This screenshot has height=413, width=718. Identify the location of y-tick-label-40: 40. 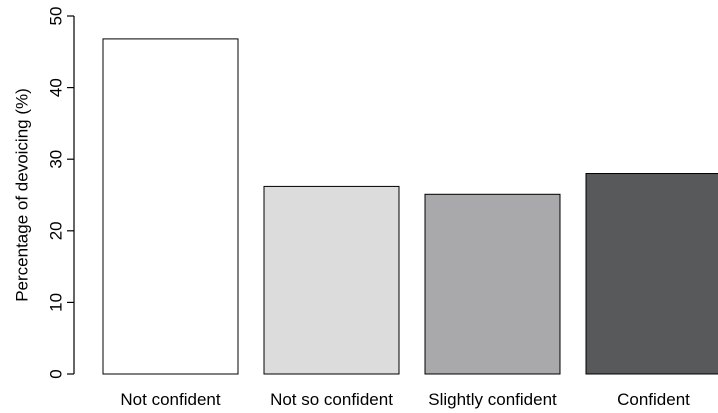
(56, 87).